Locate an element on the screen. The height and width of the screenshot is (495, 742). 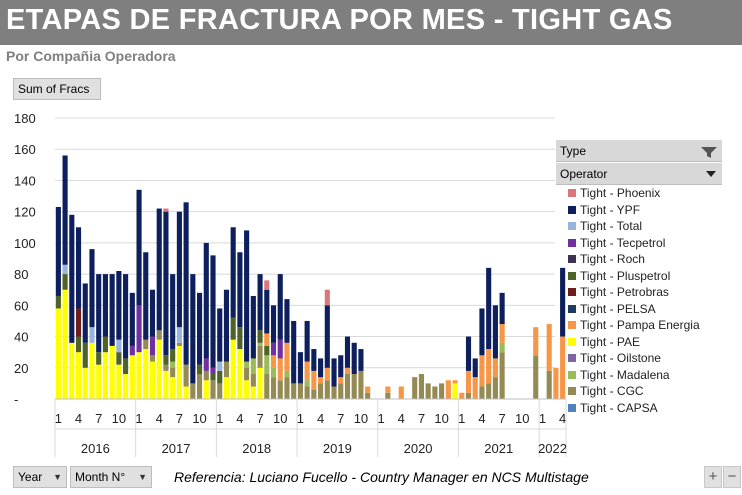
legend-item: Tight - PELSA is located at coordinates (612, 309).